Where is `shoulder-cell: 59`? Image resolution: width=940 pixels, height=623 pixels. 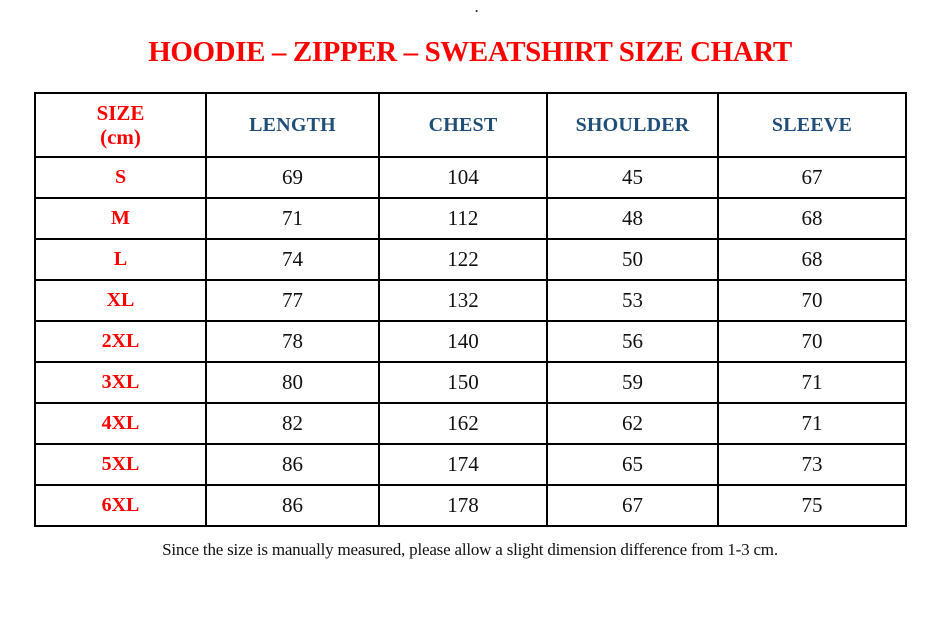 shoulder-cell: 59 is located at coordinates (632, 382).